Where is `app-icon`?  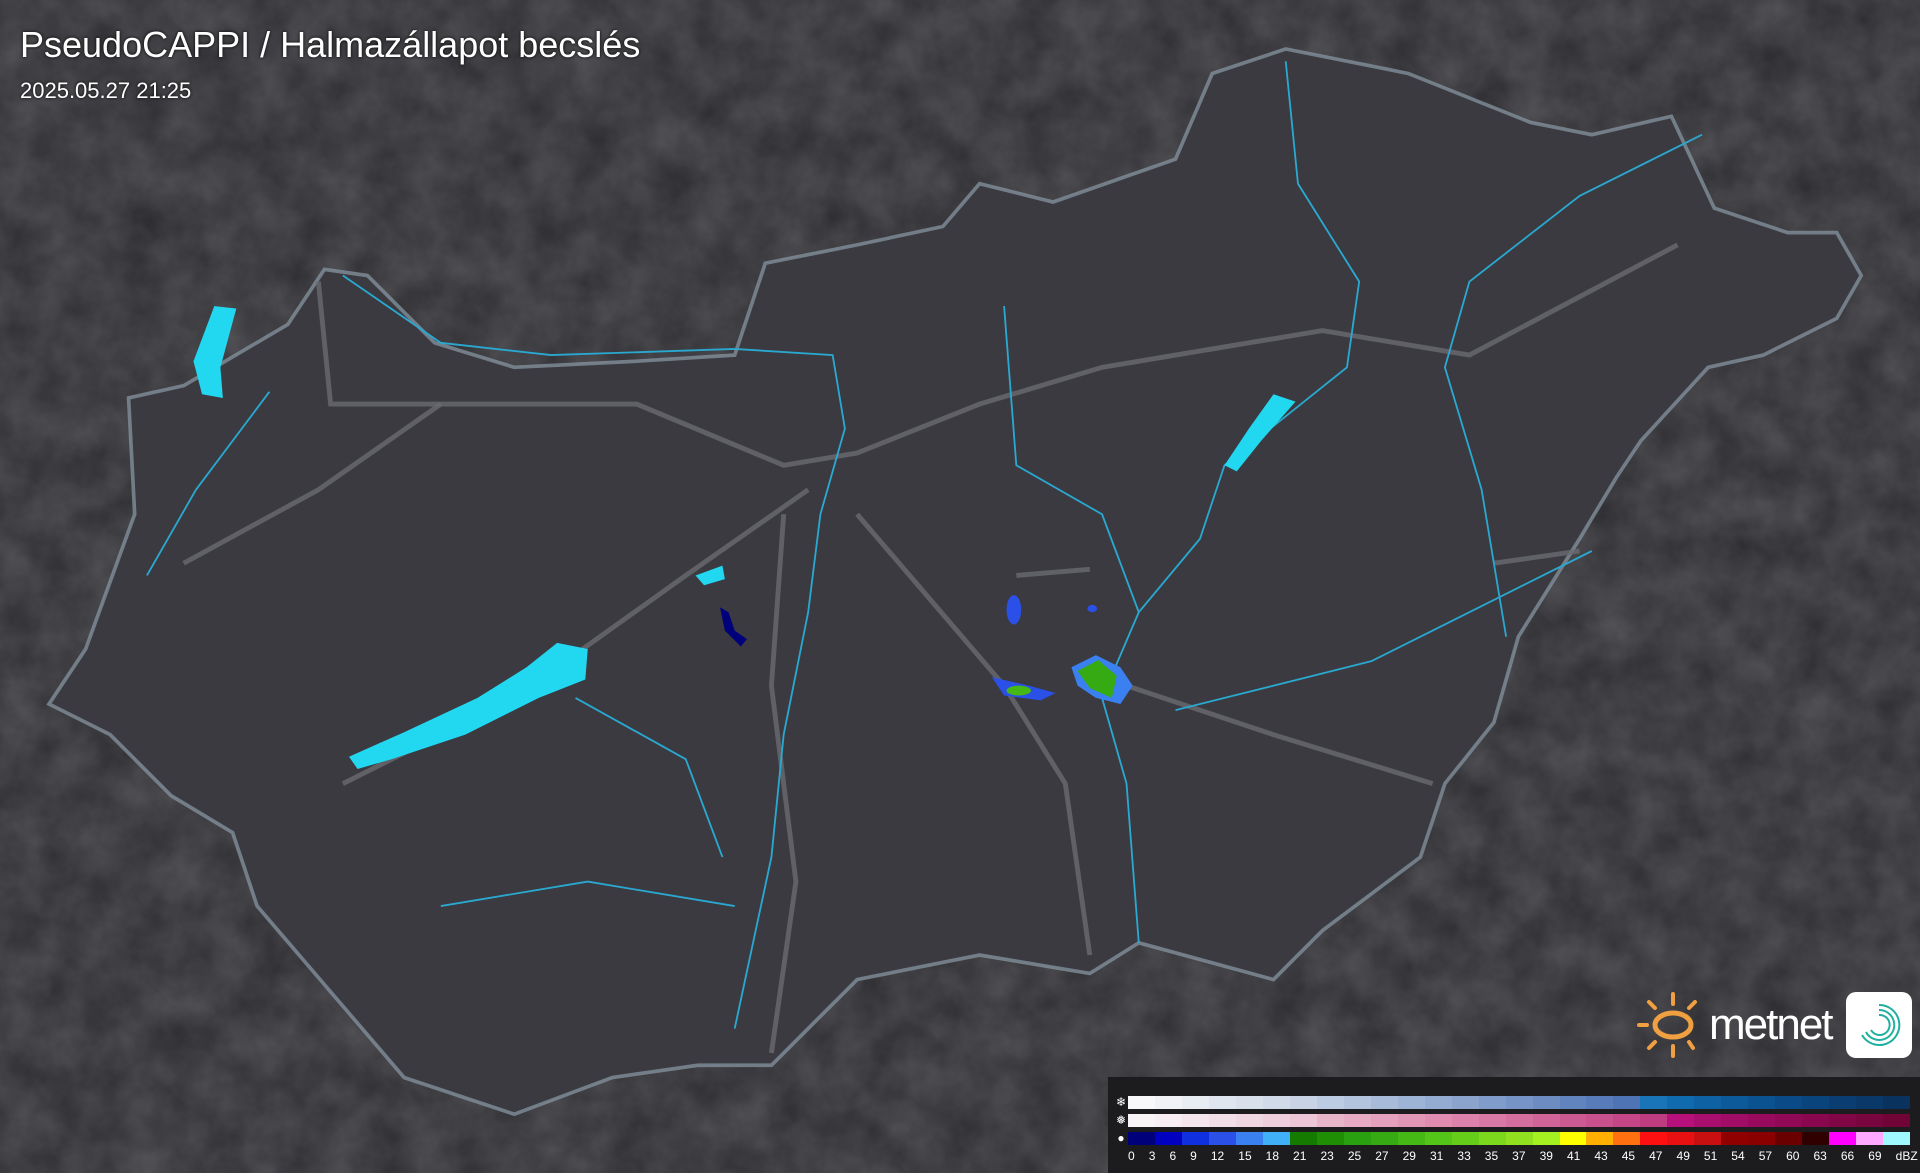
app-icon is located at coordinates (1878, 1025).